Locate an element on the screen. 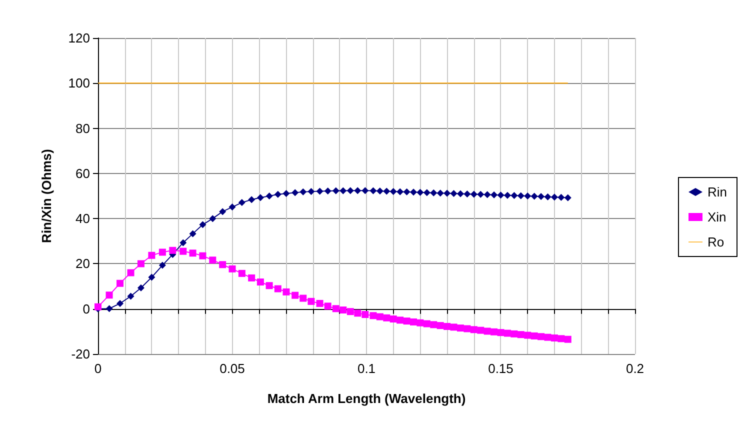 The image size is (753, 434). legend-label: Rin is located at coordinates (717, 192).